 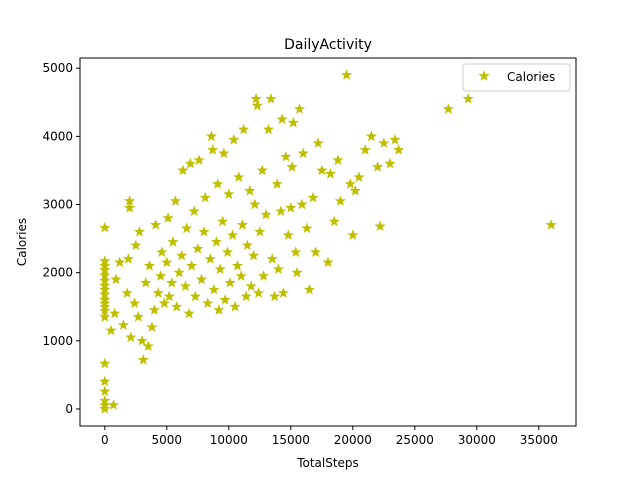 What do you see at coordinates (22, 242) in the screenshot?
I see `y-axis-label: Calories` at bounding box center [22, 242].